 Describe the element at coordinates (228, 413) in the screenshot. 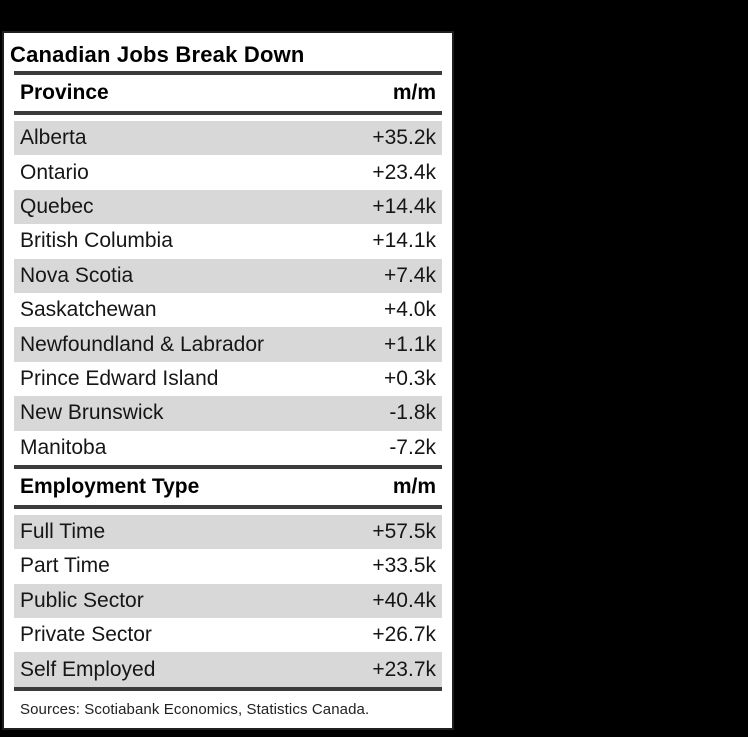

I see `table-row-new-brunswick: New Brunswick -1.8k` at that location.